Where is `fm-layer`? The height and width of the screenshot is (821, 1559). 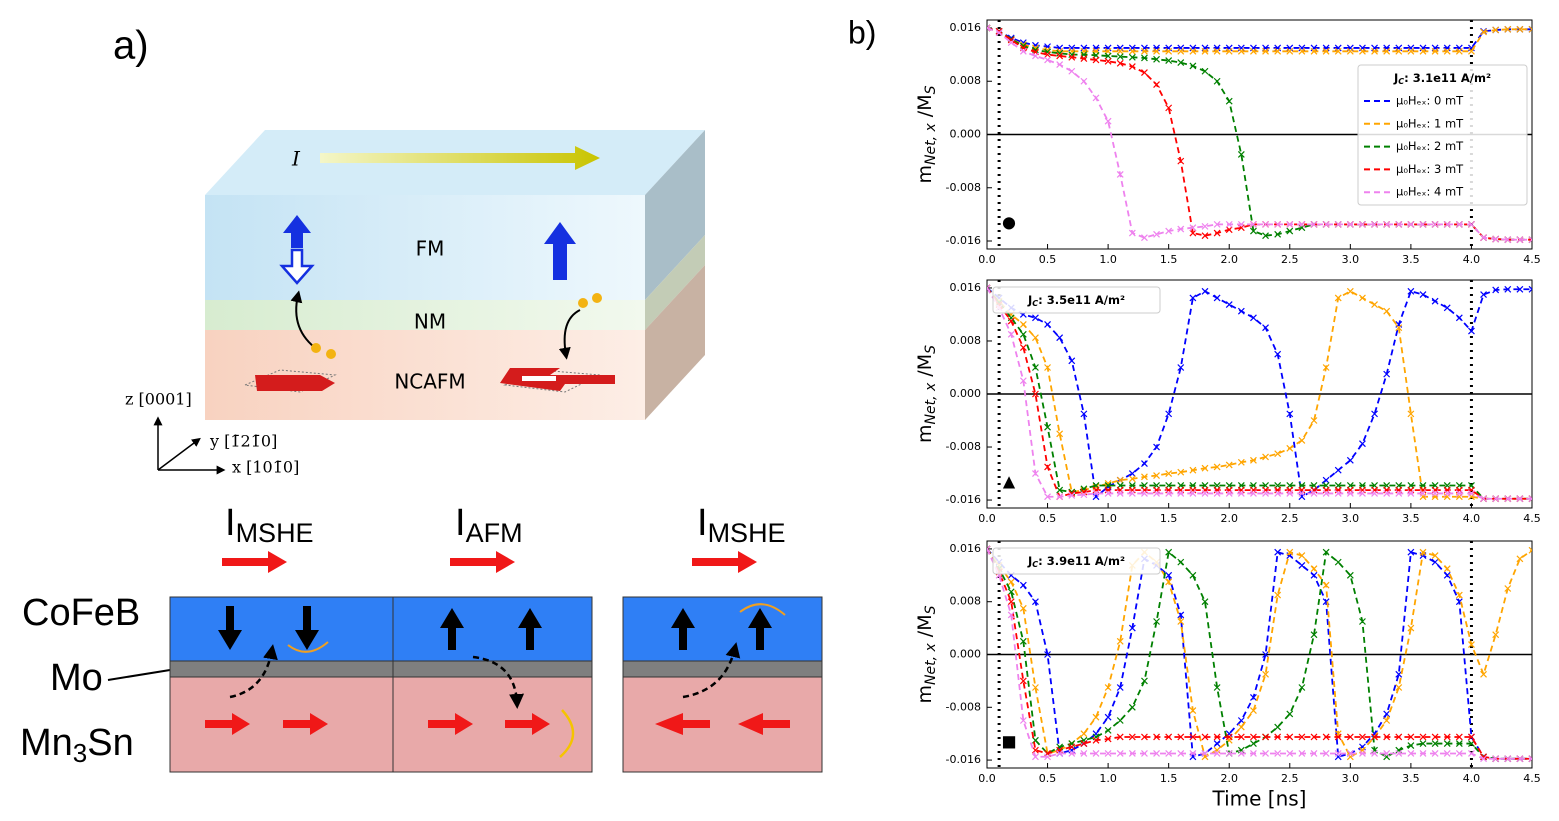
fm-layer is located at coordinates (425, 247).